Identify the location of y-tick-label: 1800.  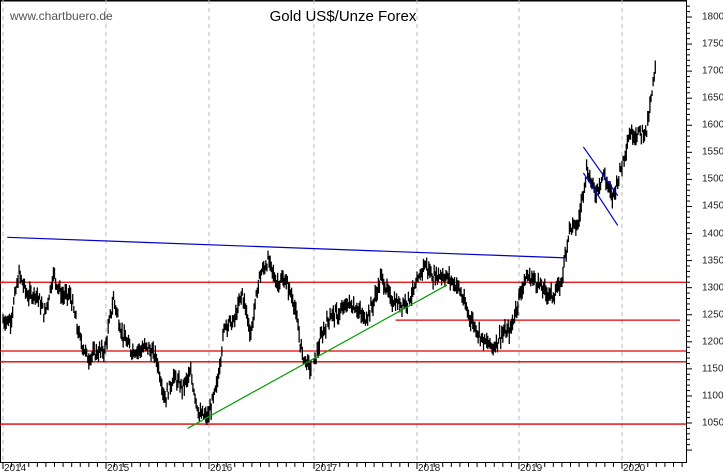
(712, 17).